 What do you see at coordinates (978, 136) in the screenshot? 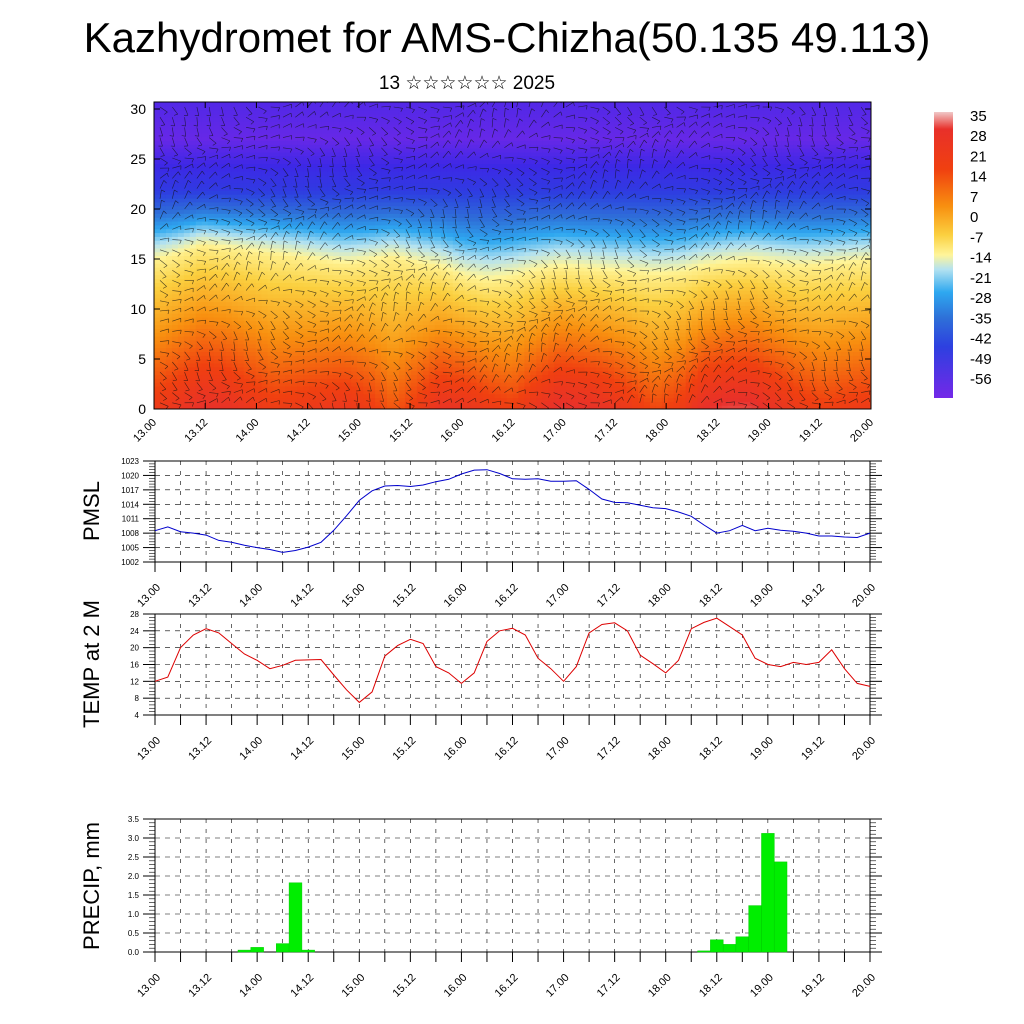
I see `colorbar-label: 28` at bounding box center [978, 136].